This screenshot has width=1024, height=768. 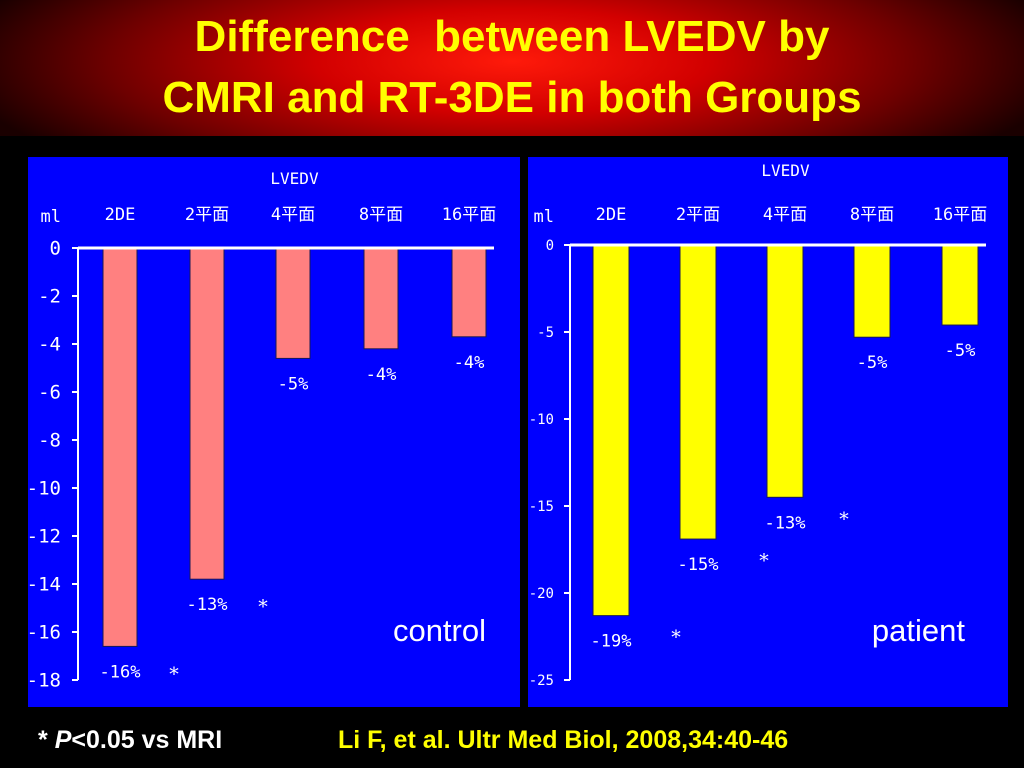 What do you see at coordinates (698, 215) in the screenshot?
I see `patient-category-label: 2平面` at bounding box center [698, 215].